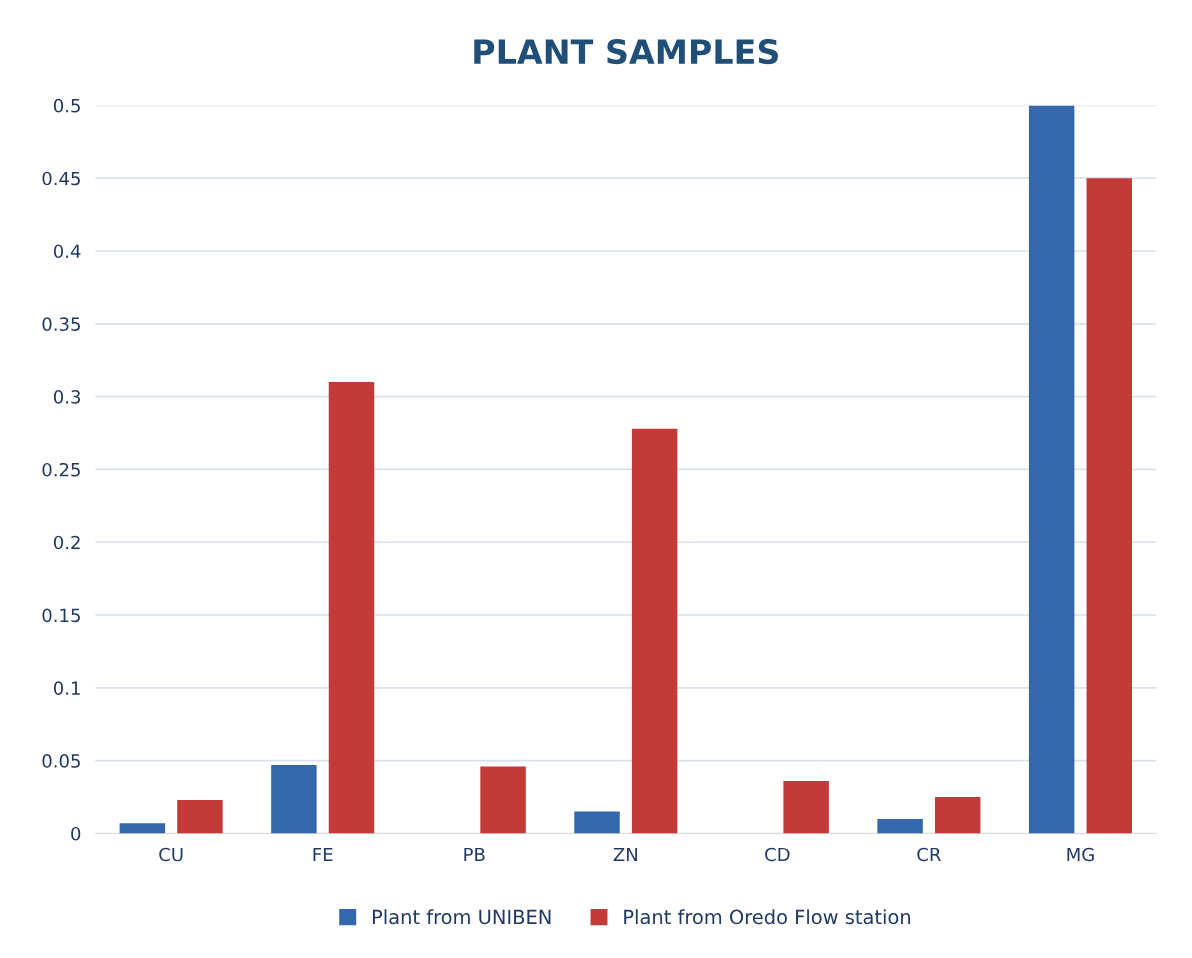  I want to click on y-tick-label: 0.3, so click(67, 397).